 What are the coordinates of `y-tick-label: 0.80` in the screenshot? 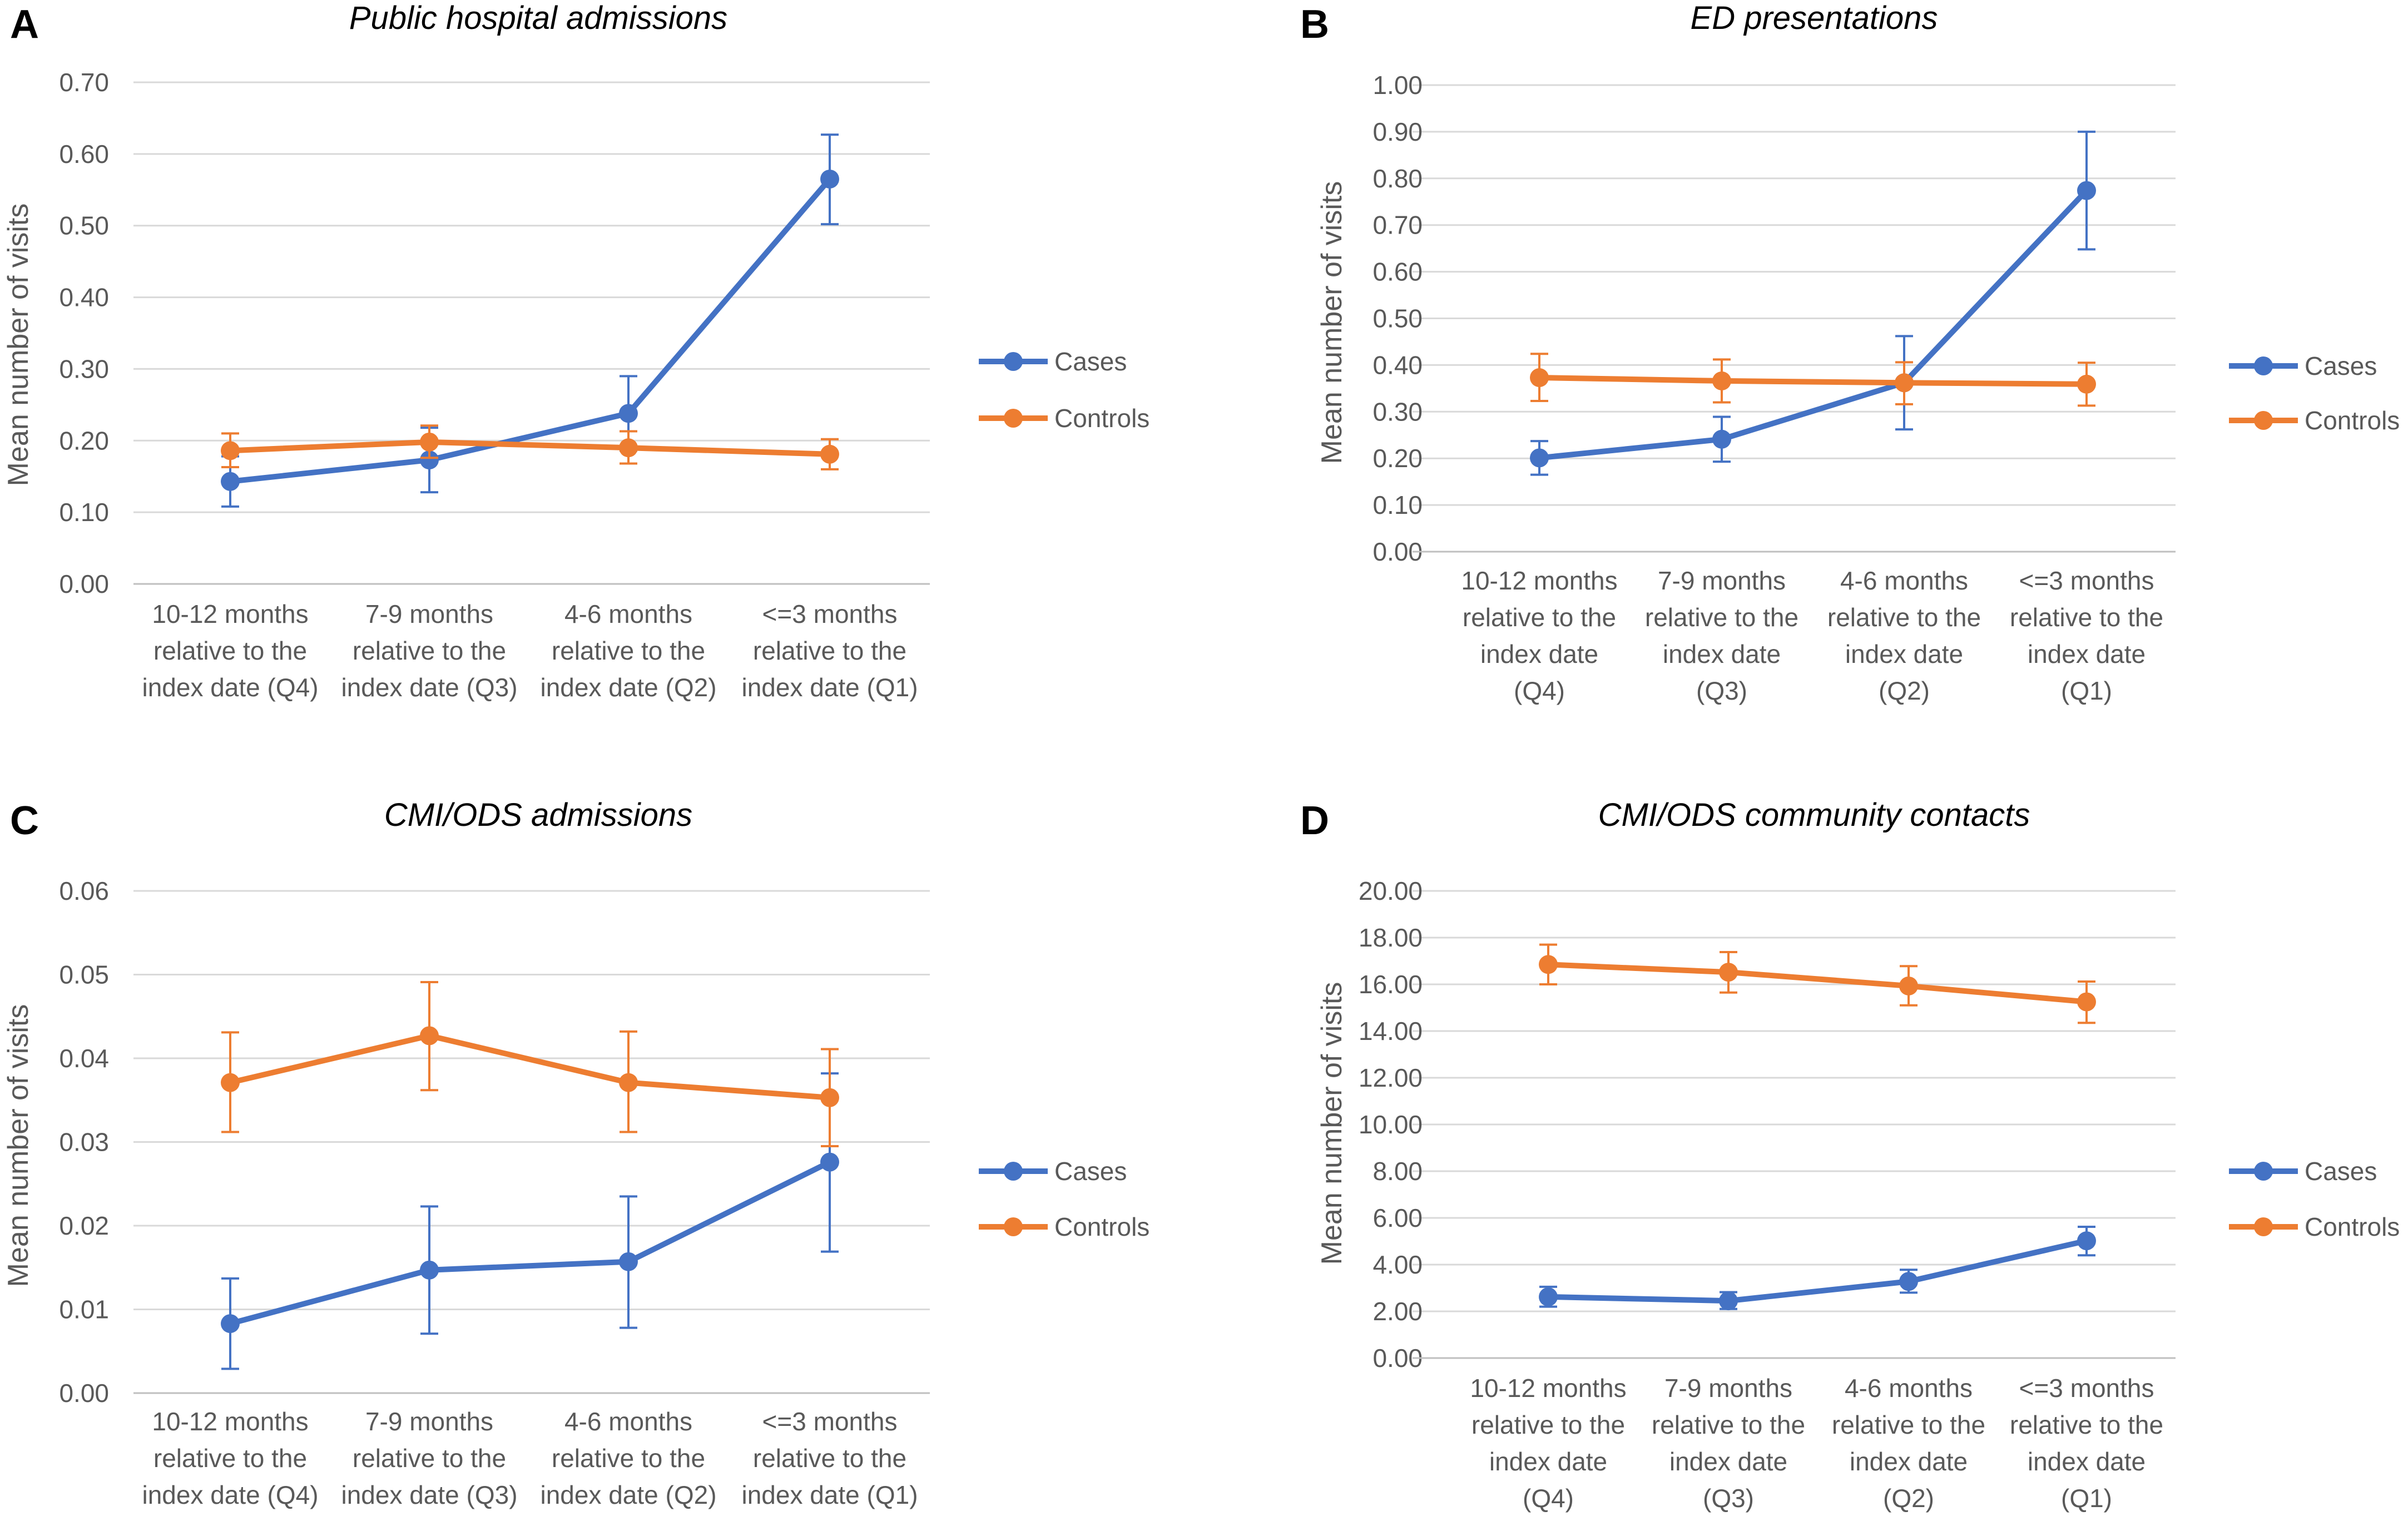 It's located at (1398, 178).